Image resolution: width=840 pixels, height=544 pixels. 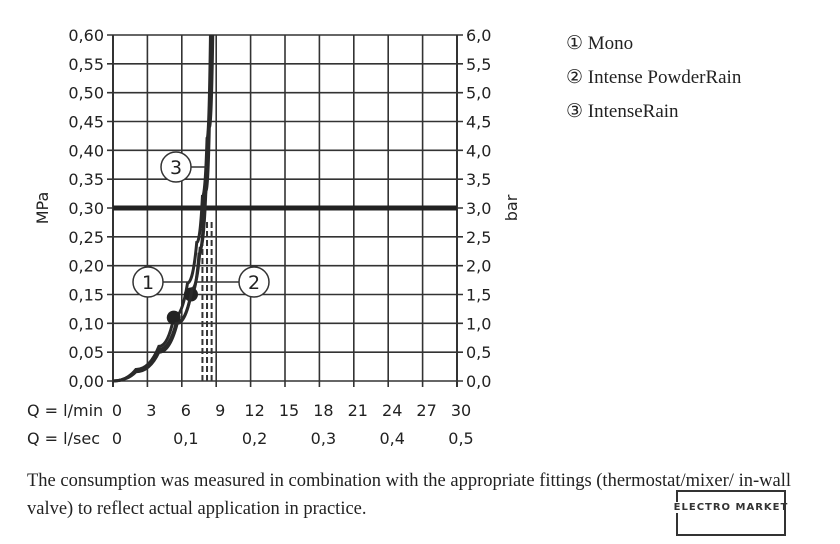 I want to click on x-tick-lsec: 0,3, so click(x=323, y=438).